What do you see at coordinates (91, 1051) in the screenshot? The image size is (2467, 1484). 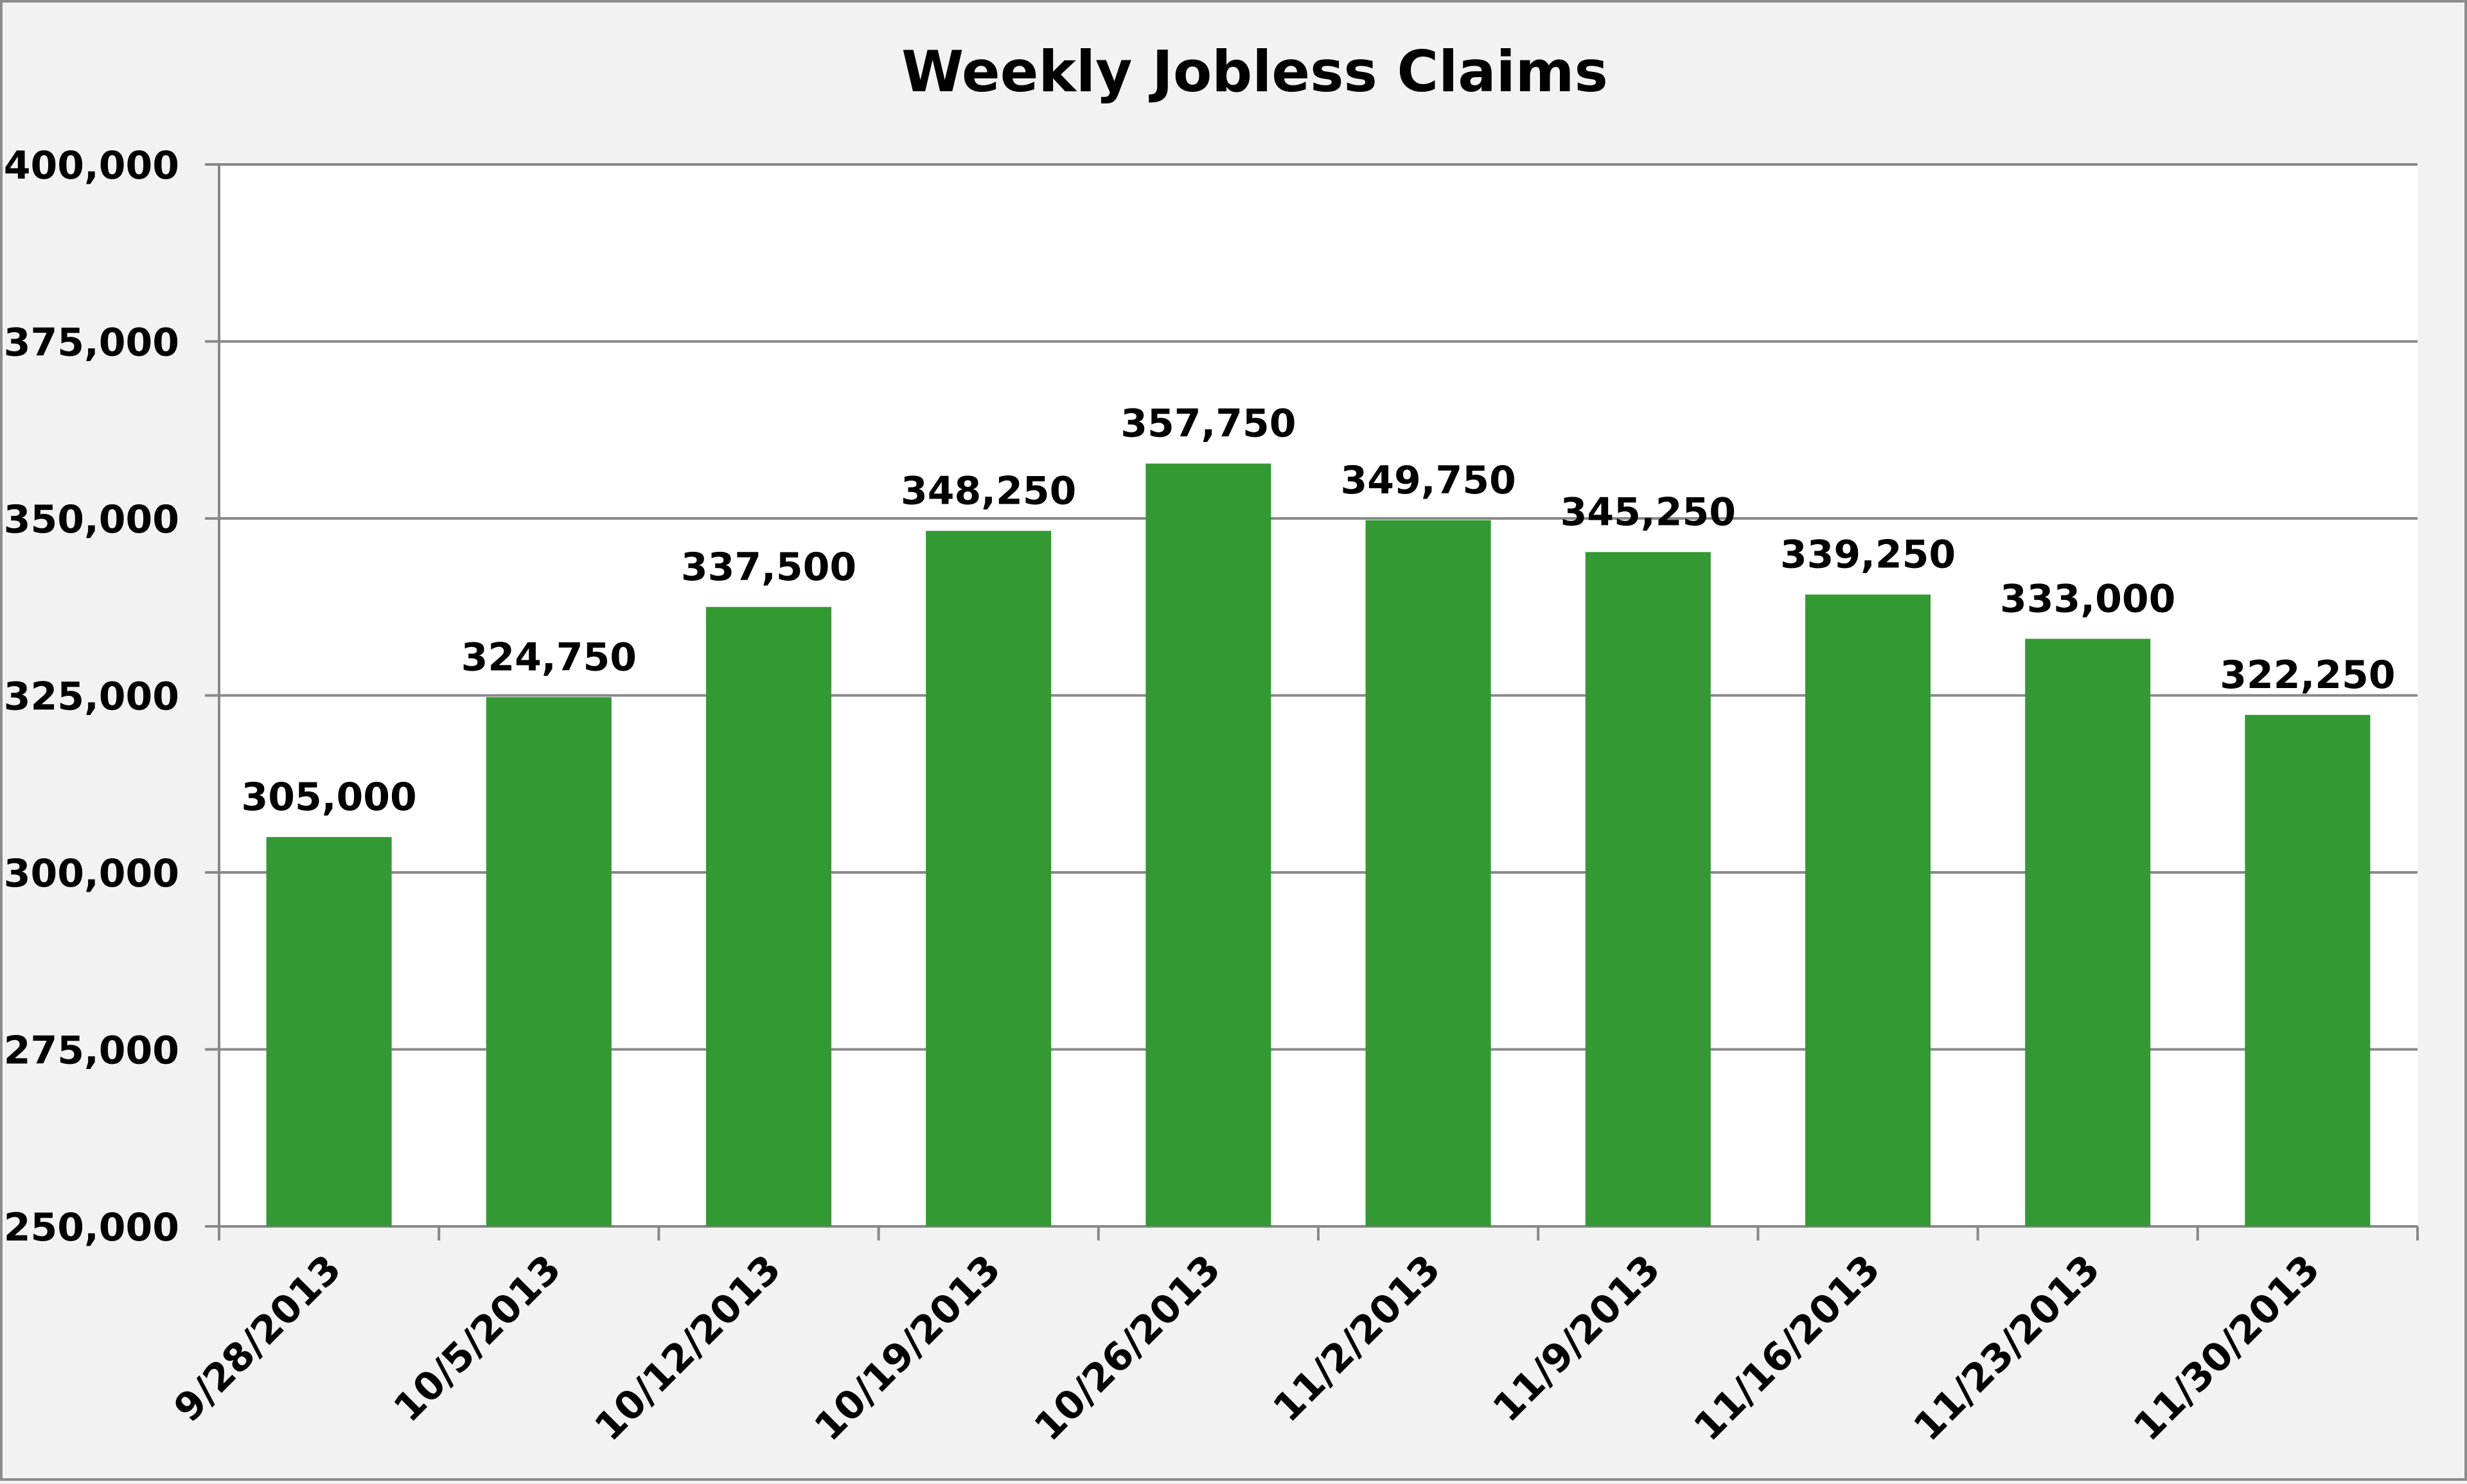 I see `y-tick-label: 275,000` at bounding box center [91, 1051].